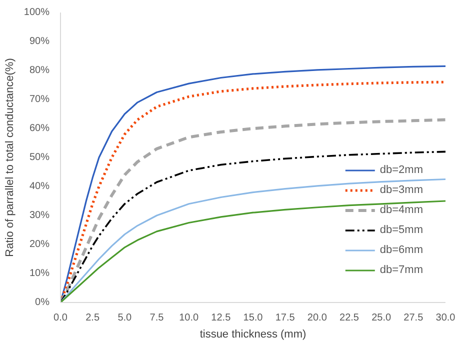  I want to click on x-tick-label: 7.5, so click(157, 318).